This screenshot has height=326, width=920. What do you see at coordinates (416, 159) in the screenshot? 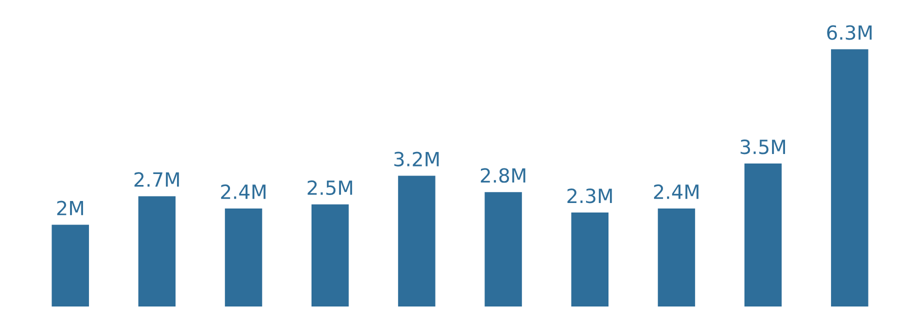
I see `data-label: 3.2M` at bounding box center [416, 159].